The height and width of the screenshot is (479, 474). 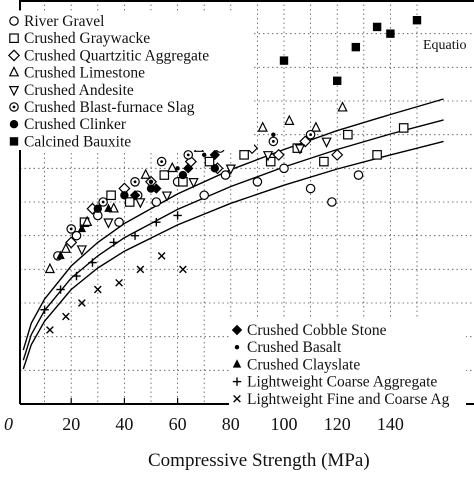 What do you see at coordinates (390, 424) in the screenshot?
I see `x-tick-label: 140` at bounding box center [390, 424].